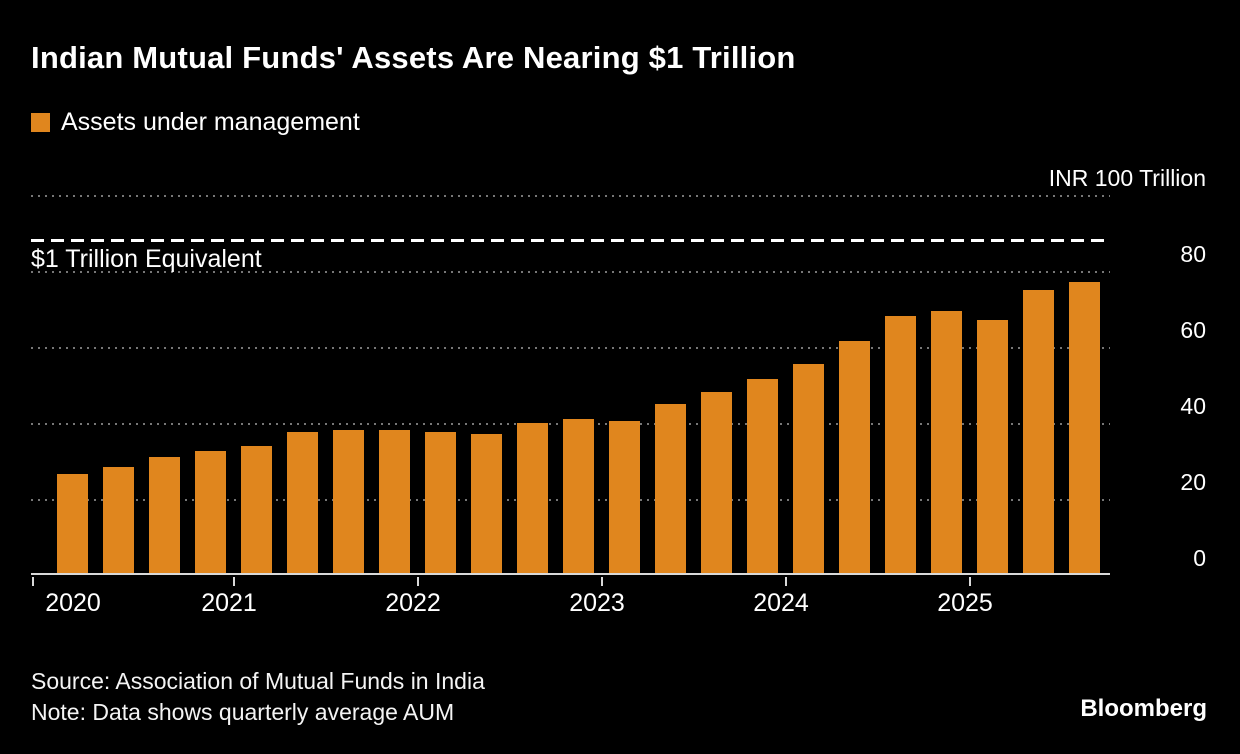 The height and width of the screenshot is (754, 1240). What do you see at coordinates (229, 603) in the screenshot?
I see `x-tick-label: 2021` at bounding box center [229, 603].